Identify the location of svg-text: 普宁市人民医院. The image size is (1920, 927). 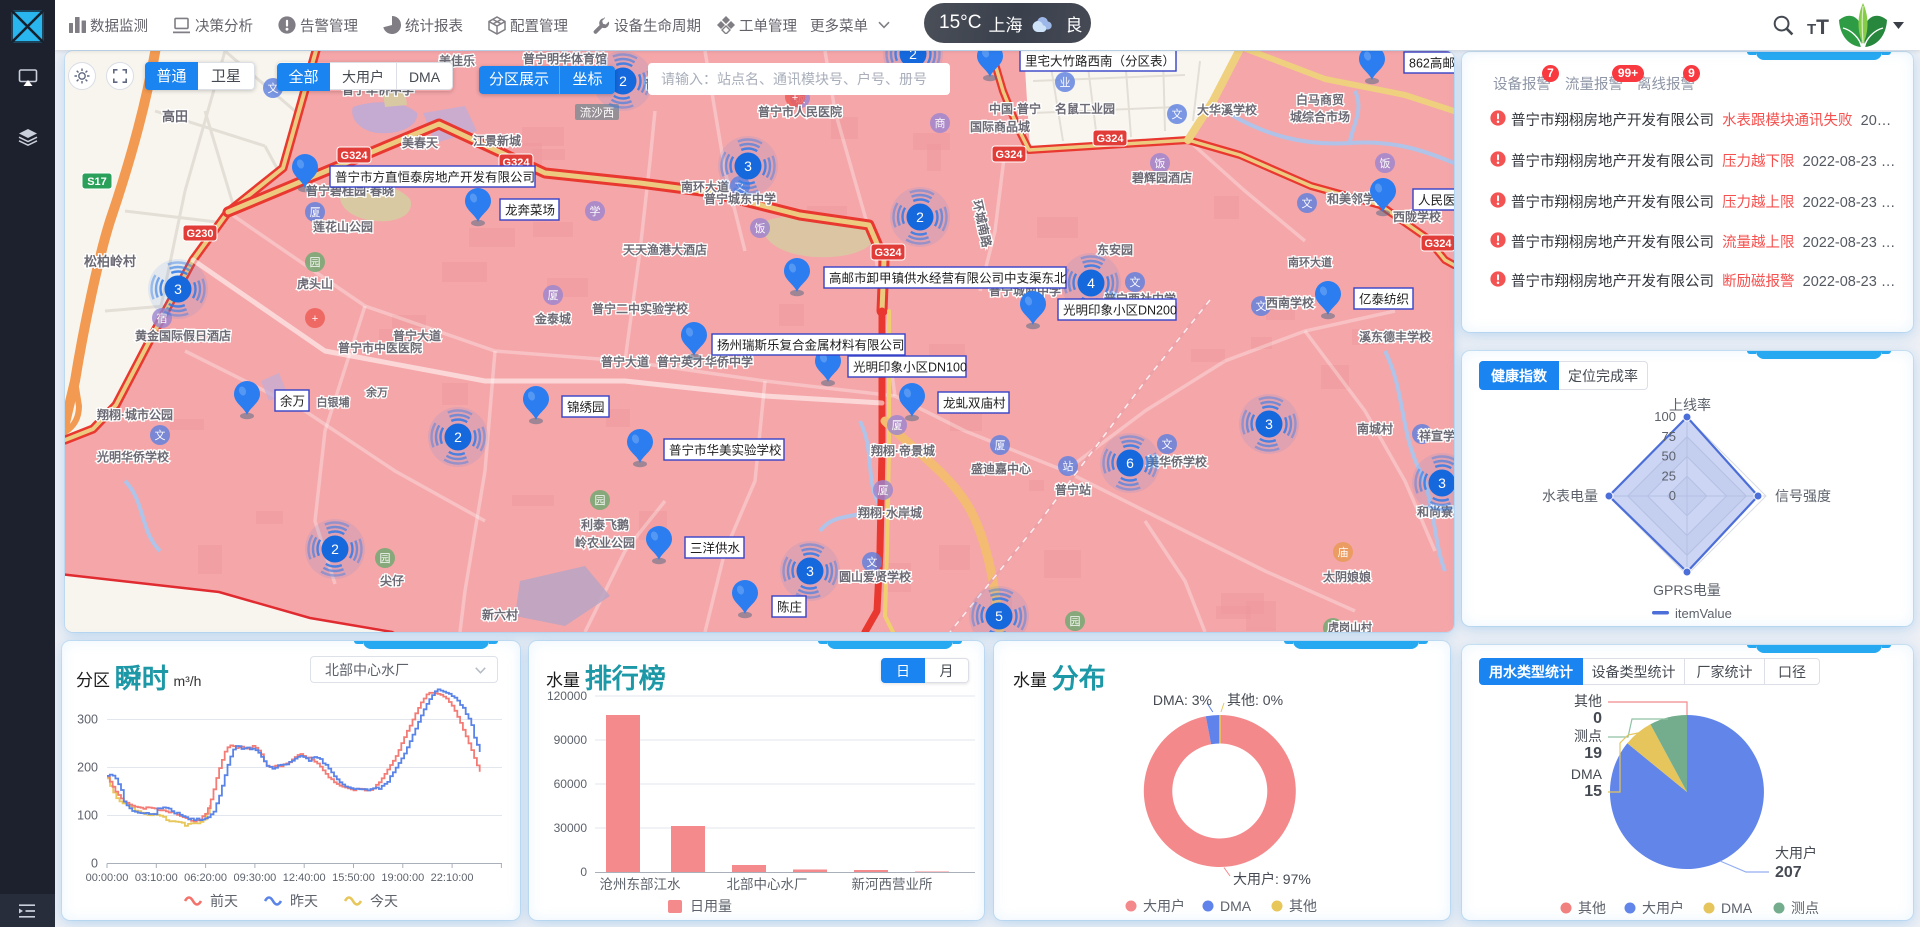
(800, 111).